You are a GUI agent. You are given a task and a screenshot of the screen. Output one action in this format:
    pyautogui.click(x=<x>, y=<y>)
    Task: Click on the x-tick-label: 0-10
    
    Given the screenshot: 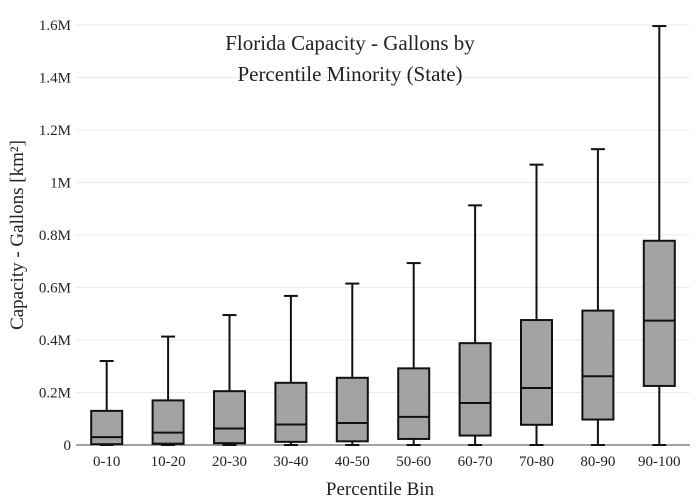 What is the action you would take?
    pyautogui.click(x=107, y=462)
    